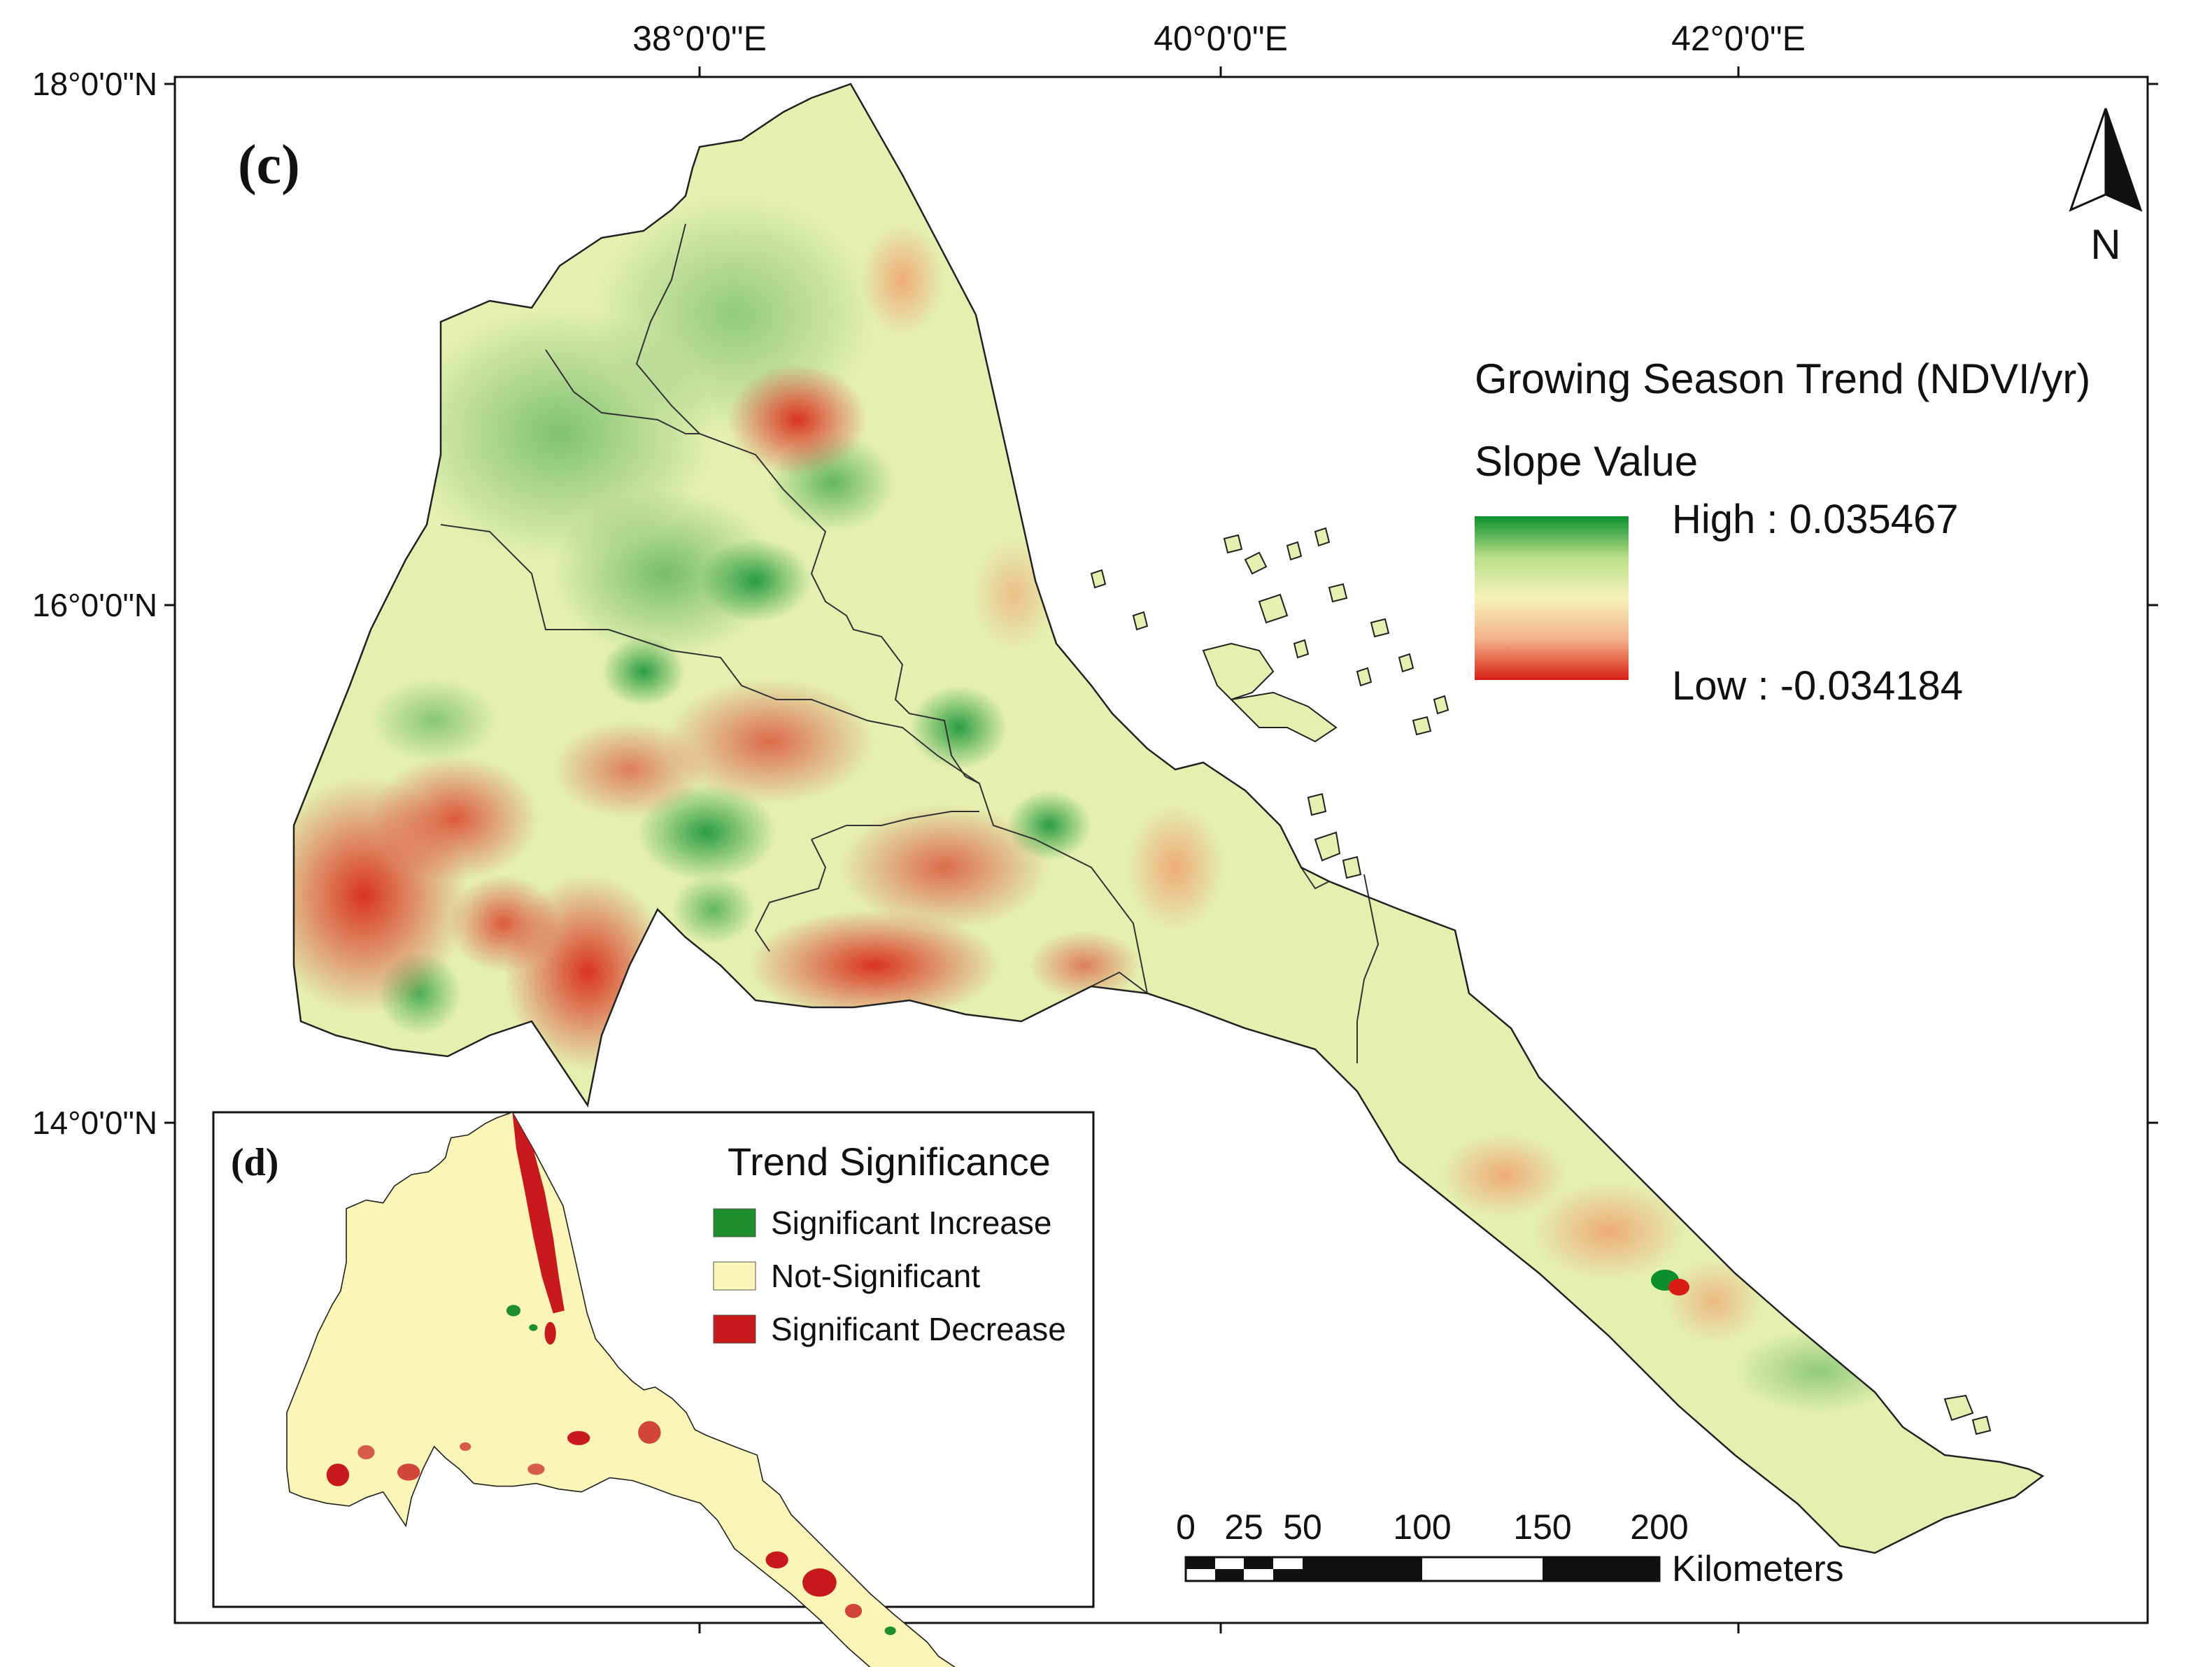 This screenshot has width=2212, height=1667. I want to click on legend-gradient-bar, so click(1552, 598).